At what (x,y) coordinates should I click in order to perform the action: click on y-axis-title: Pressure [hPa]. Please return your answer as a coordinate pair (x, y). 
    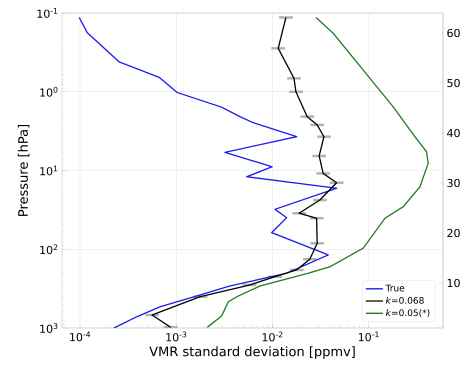
    Looking at the image, I should click on (24, 170).